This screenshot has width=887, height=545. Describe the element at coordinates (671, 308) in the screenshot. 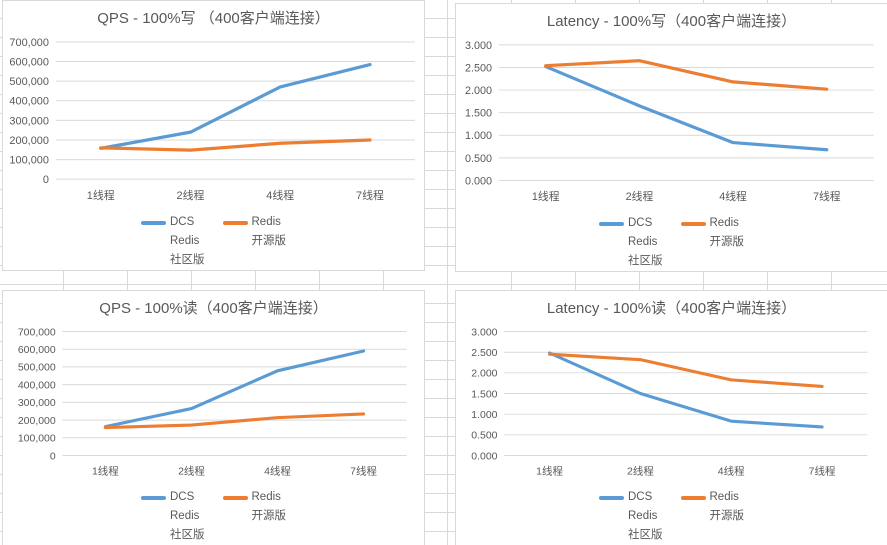

I see `chart-title: Latency - 100%读（400客户端连接）` at that location.